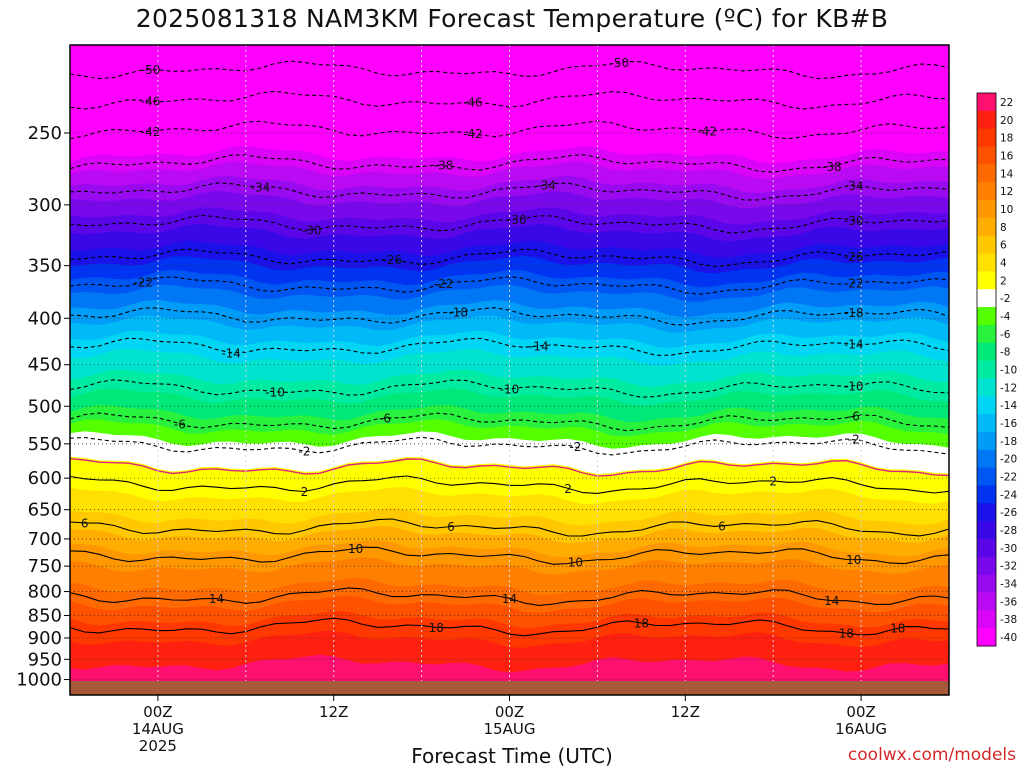  I want to click on colorbar-swatch--38, so click(986, 619).